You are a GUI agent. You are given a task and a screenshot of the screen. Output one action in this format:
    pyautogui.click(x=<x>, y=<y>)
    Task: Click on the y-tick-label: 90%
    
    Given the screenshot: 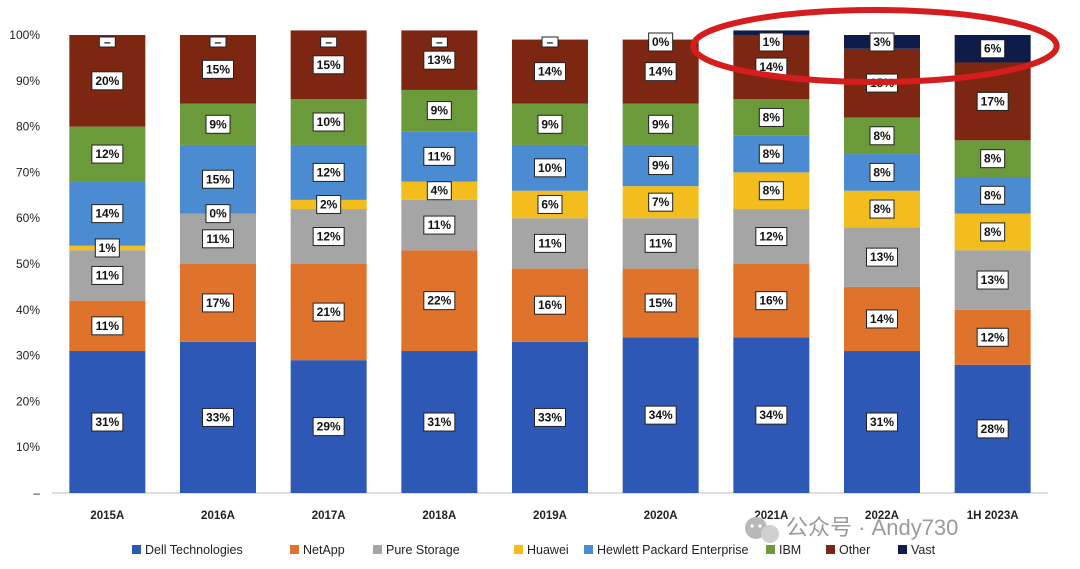 What is the action you would take?
    pyautogui.click(x=28, y=81)
    